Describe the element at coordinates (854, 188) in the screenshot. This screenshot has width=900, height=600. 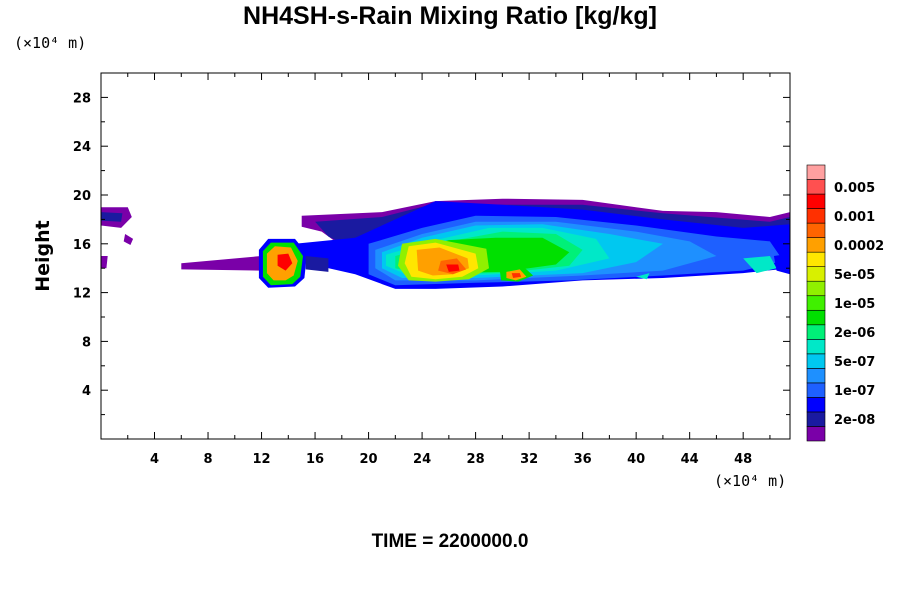
I see `colorbar-label: 0.005` at that location.